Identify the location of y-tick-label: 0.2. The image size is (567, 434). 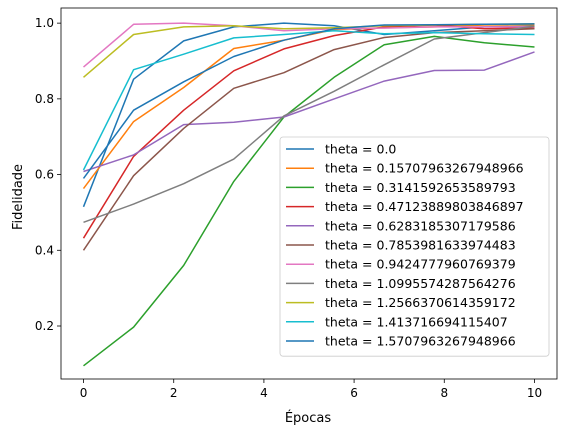
(44, 326).